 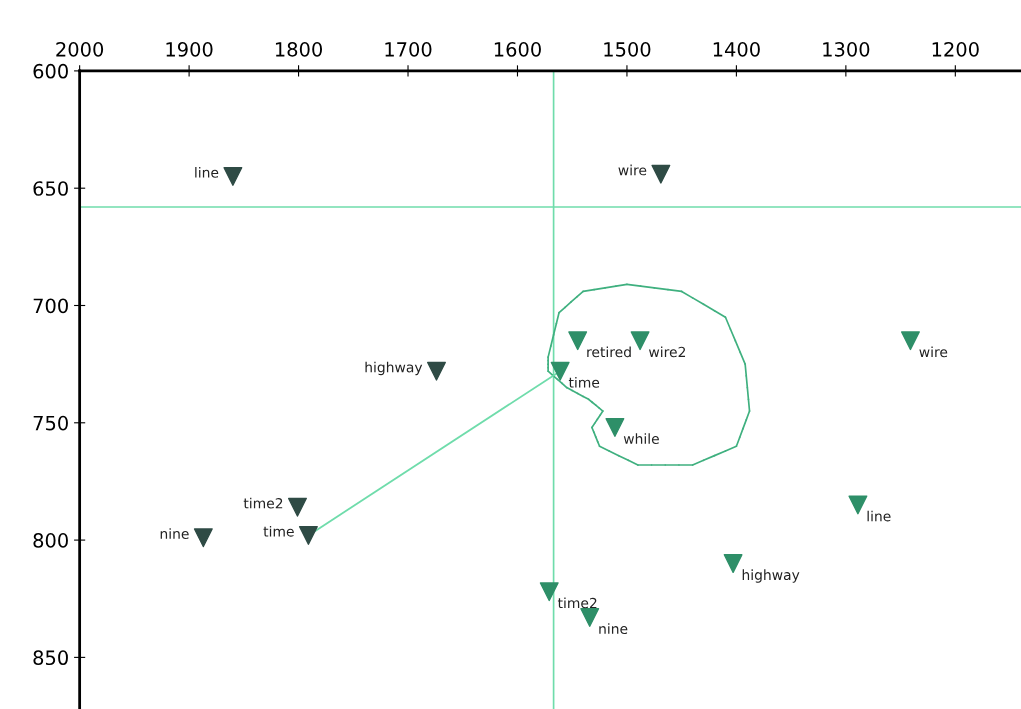 I want to click on x-tick-label: 1300, so click(x=846, y=49).